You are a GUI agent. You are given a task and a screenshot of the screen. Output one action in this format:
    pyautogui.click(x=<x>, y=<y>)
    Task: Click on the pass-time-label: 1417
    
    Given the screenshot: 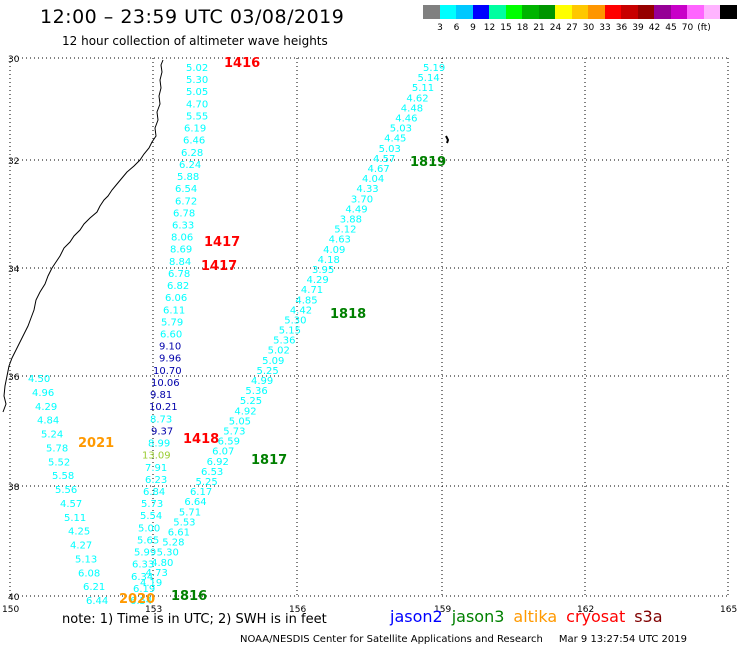 What is the action you would take?
    pyautogui.click(x=222, y=242)
    